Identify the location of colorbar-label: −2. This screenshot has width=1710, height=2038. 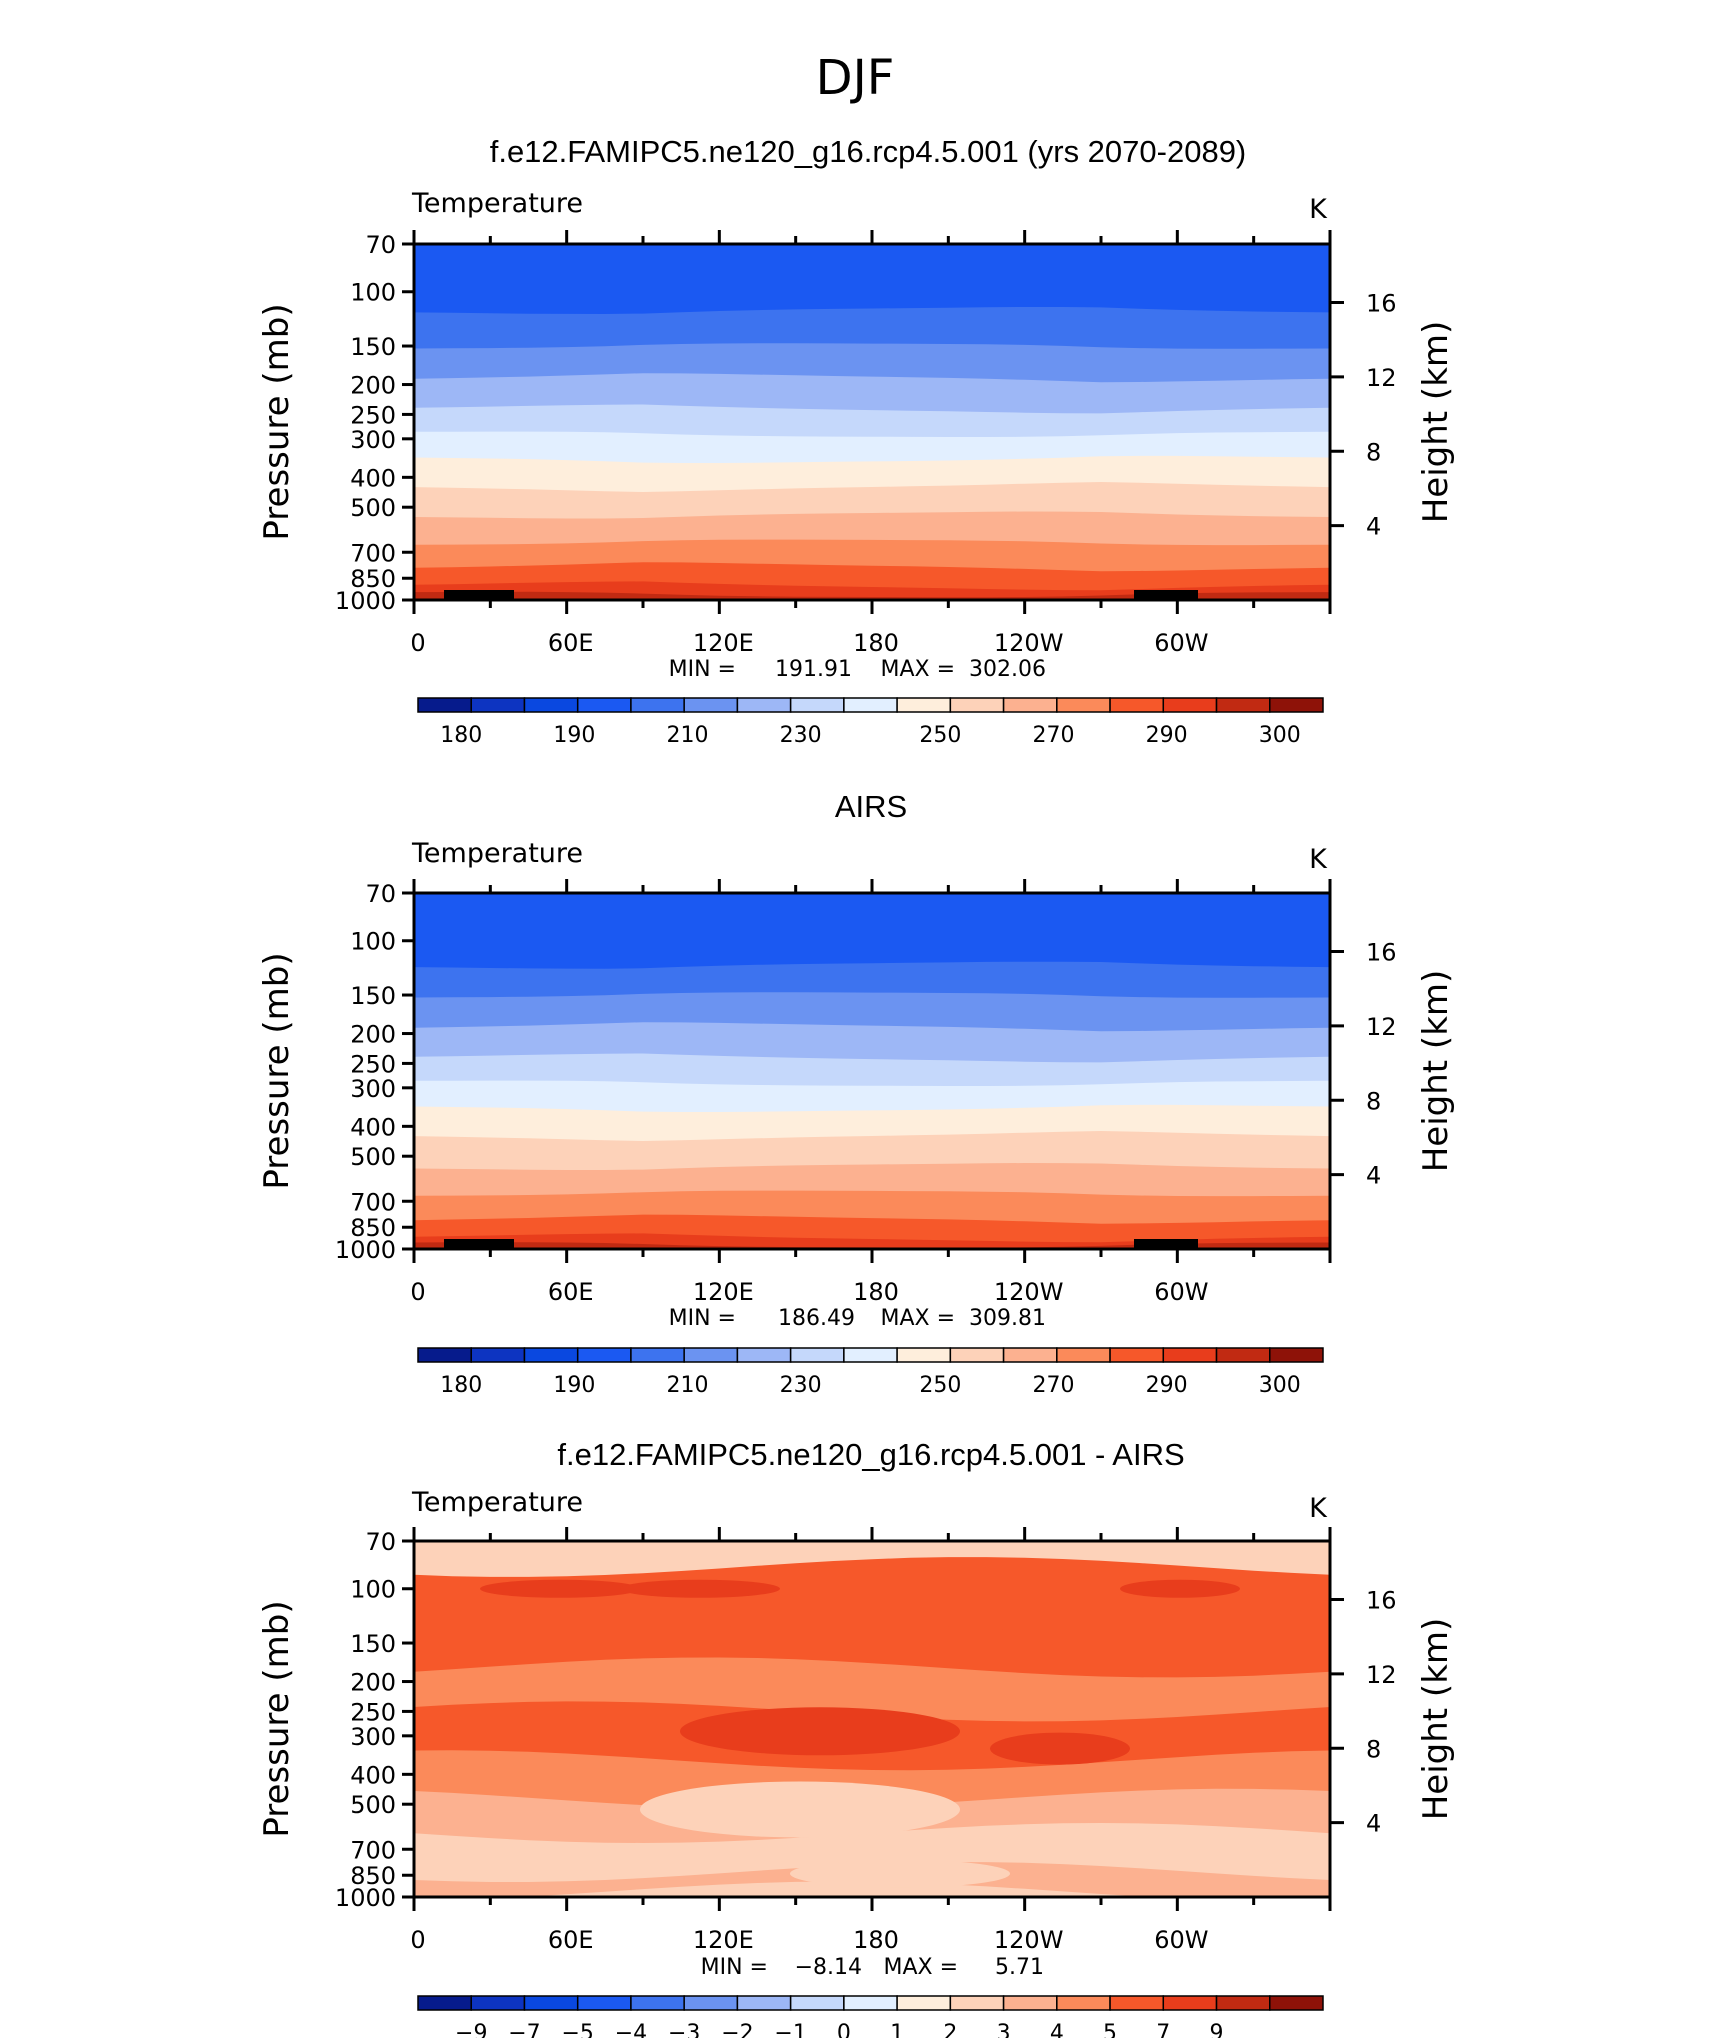
(737, 2029).